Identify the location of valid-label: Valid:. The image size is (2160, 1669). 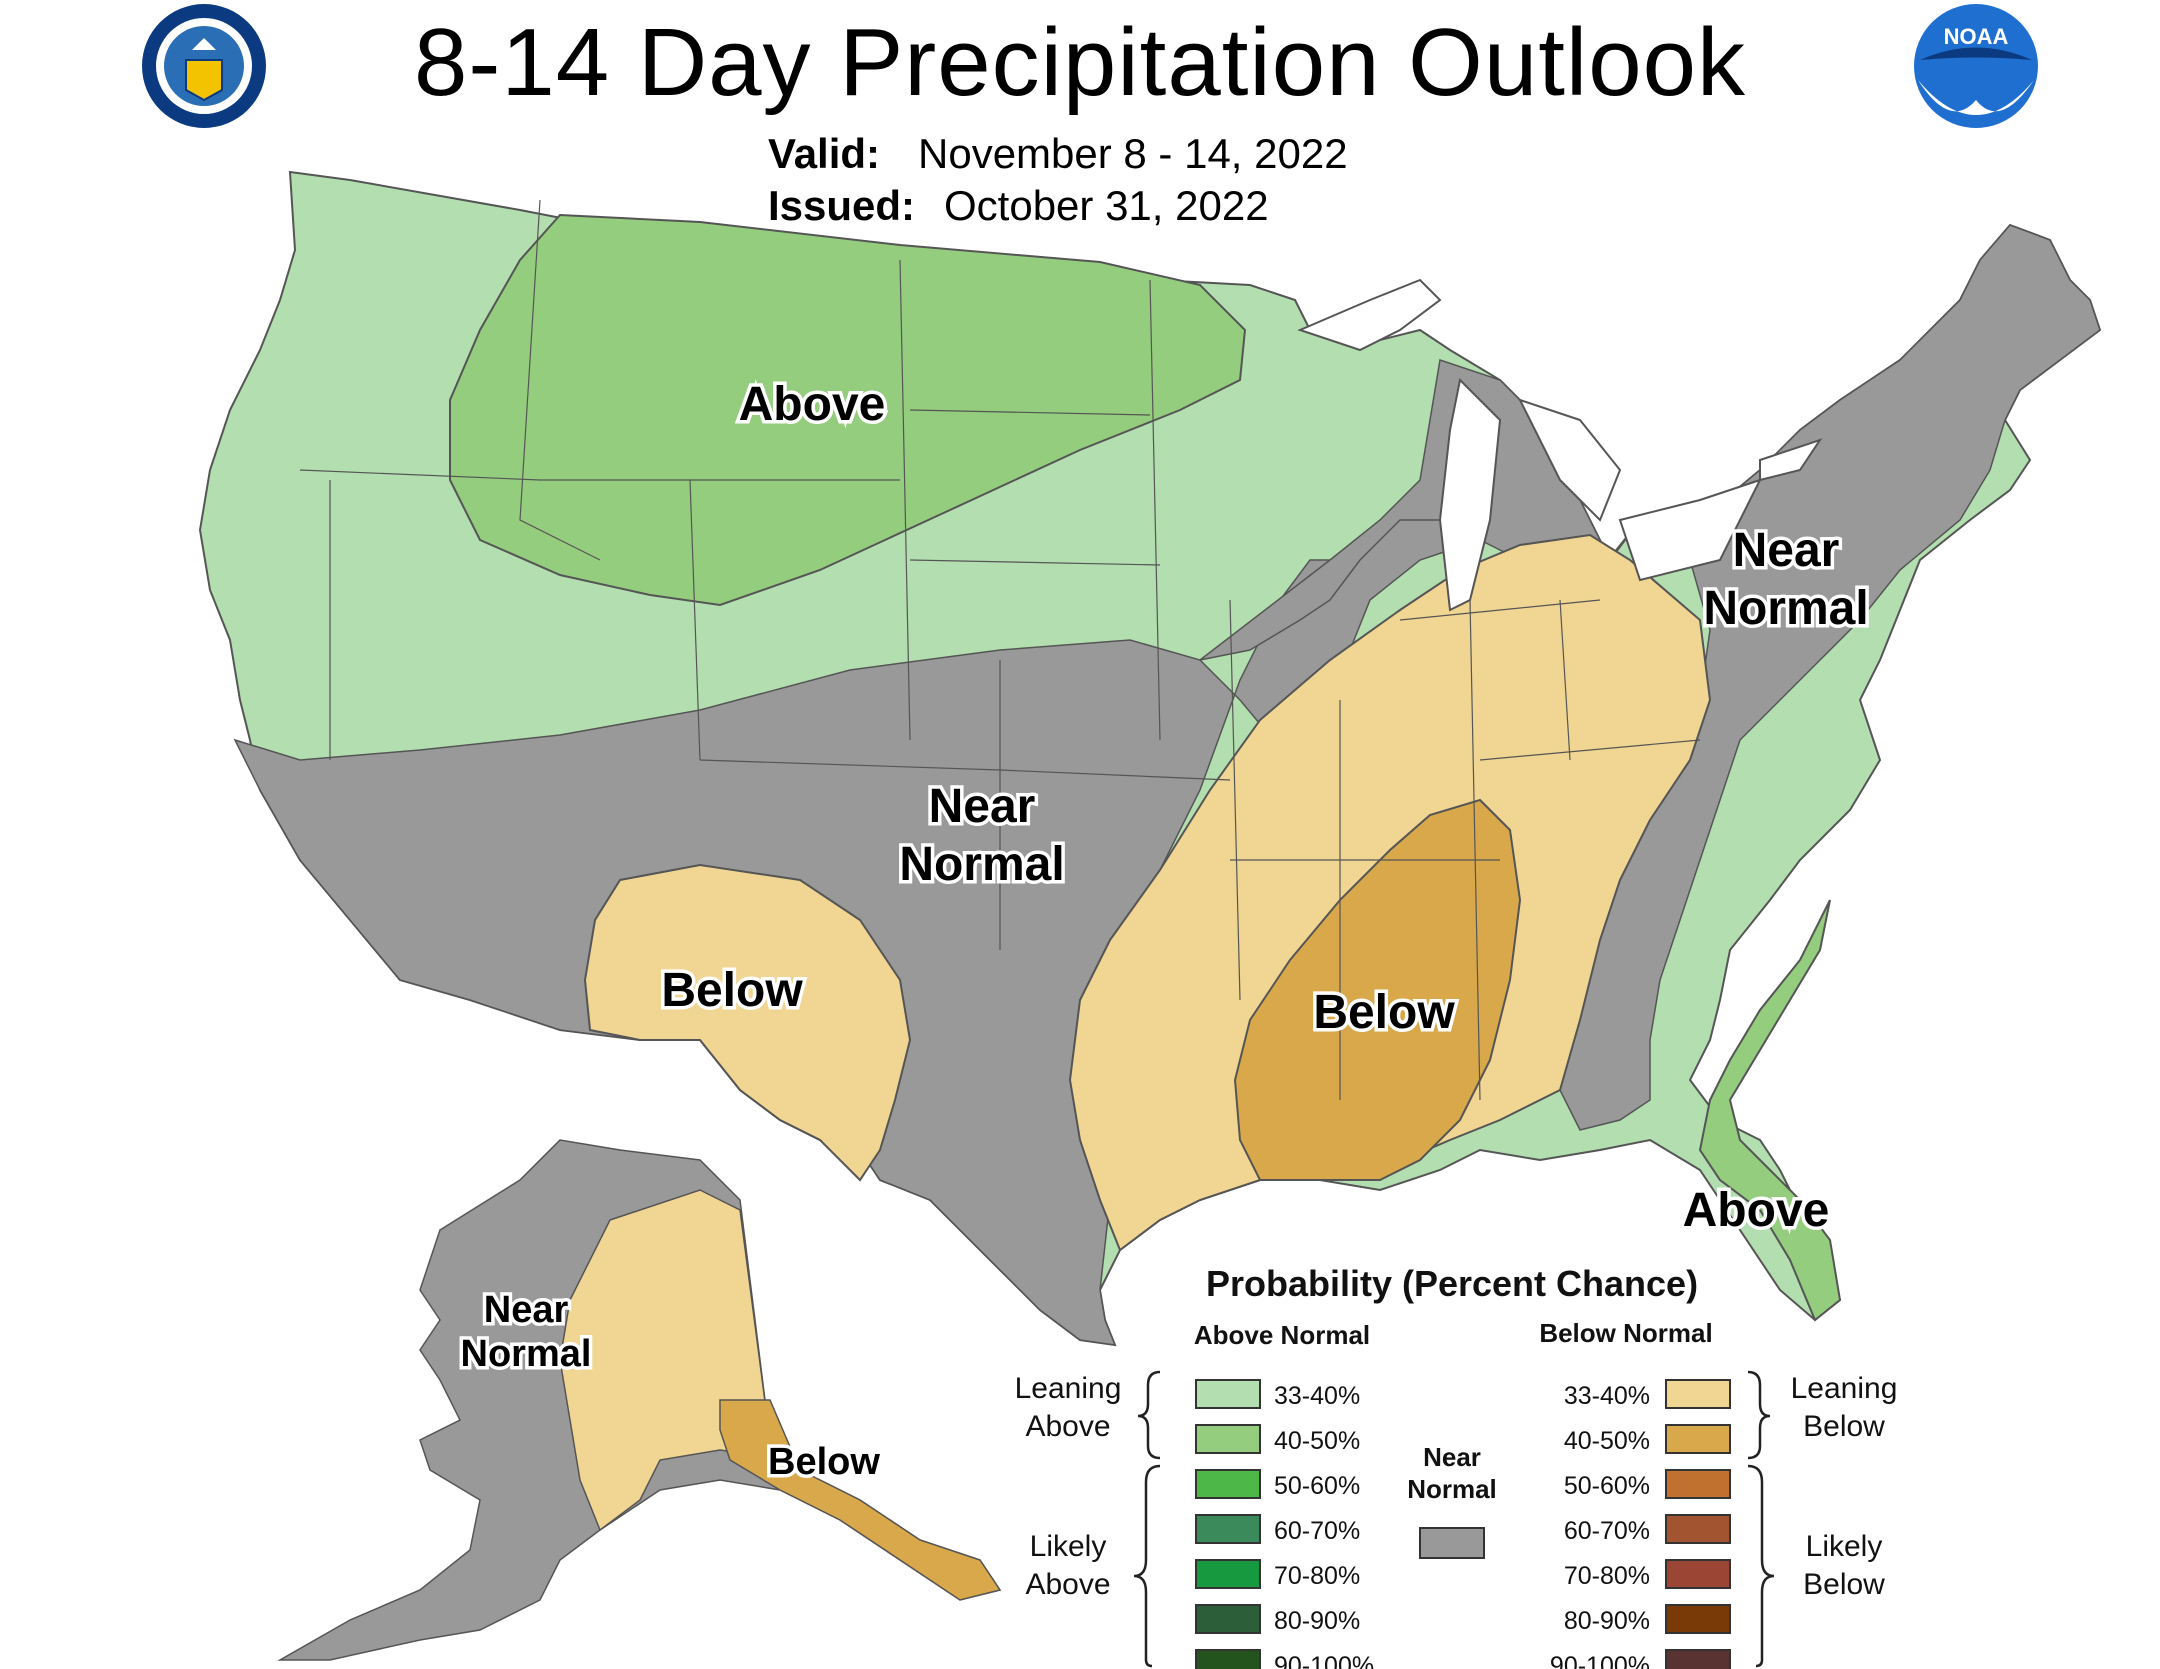
(824, 153).